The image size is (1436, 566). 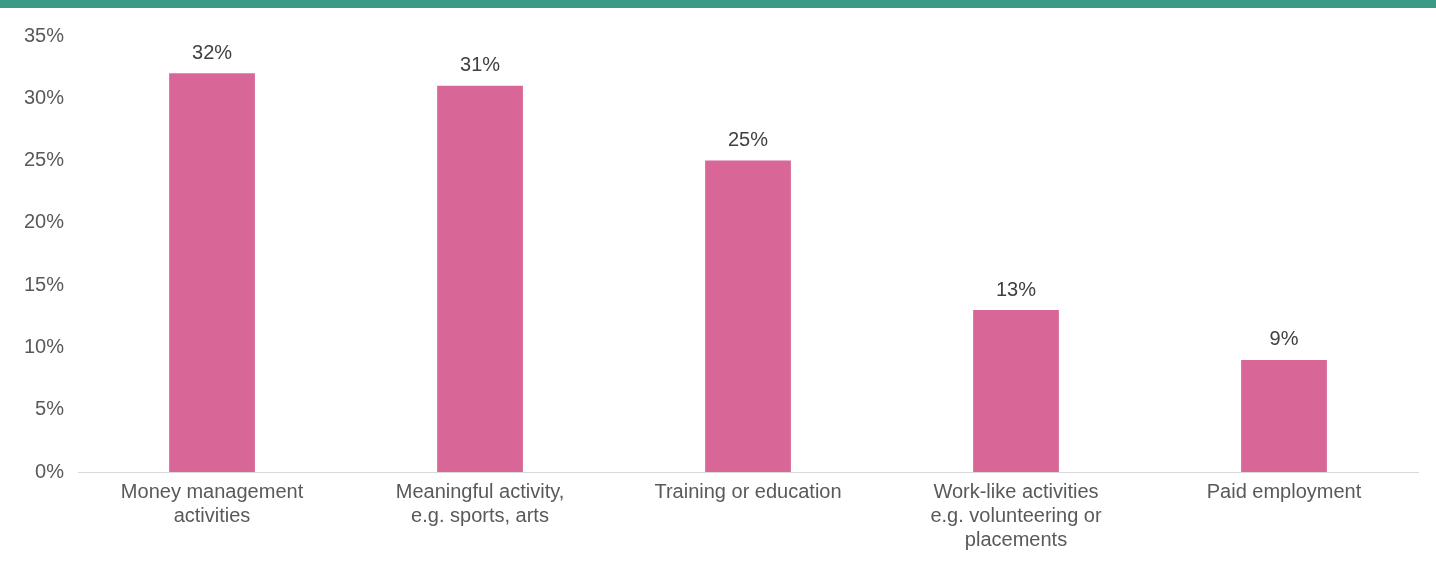 I want to click on y-tick-label: 15%, so click(x=44, y=283).